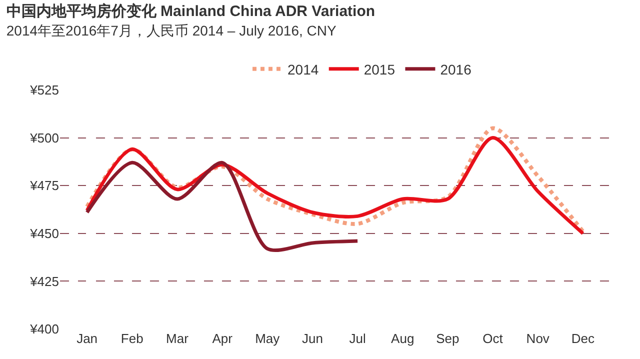 The image size is (640, 359). I want to click on y-tick-label: ¥425, so click(44, 281).